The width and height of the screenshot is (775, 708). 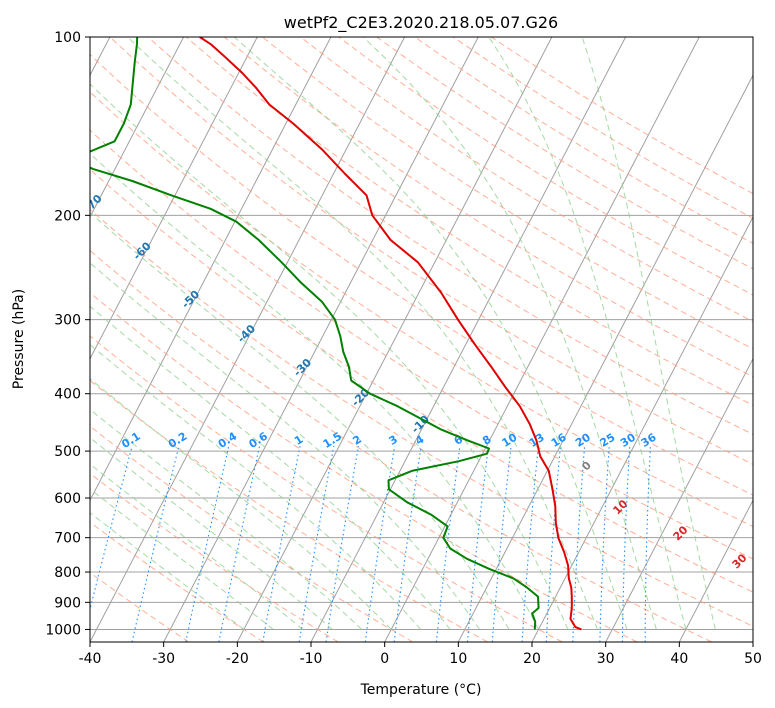 What do you see at coordinates (356, 440) in the screenshot?
I see `mixing-ratio-label: 2` at bounding box center [356, 440].